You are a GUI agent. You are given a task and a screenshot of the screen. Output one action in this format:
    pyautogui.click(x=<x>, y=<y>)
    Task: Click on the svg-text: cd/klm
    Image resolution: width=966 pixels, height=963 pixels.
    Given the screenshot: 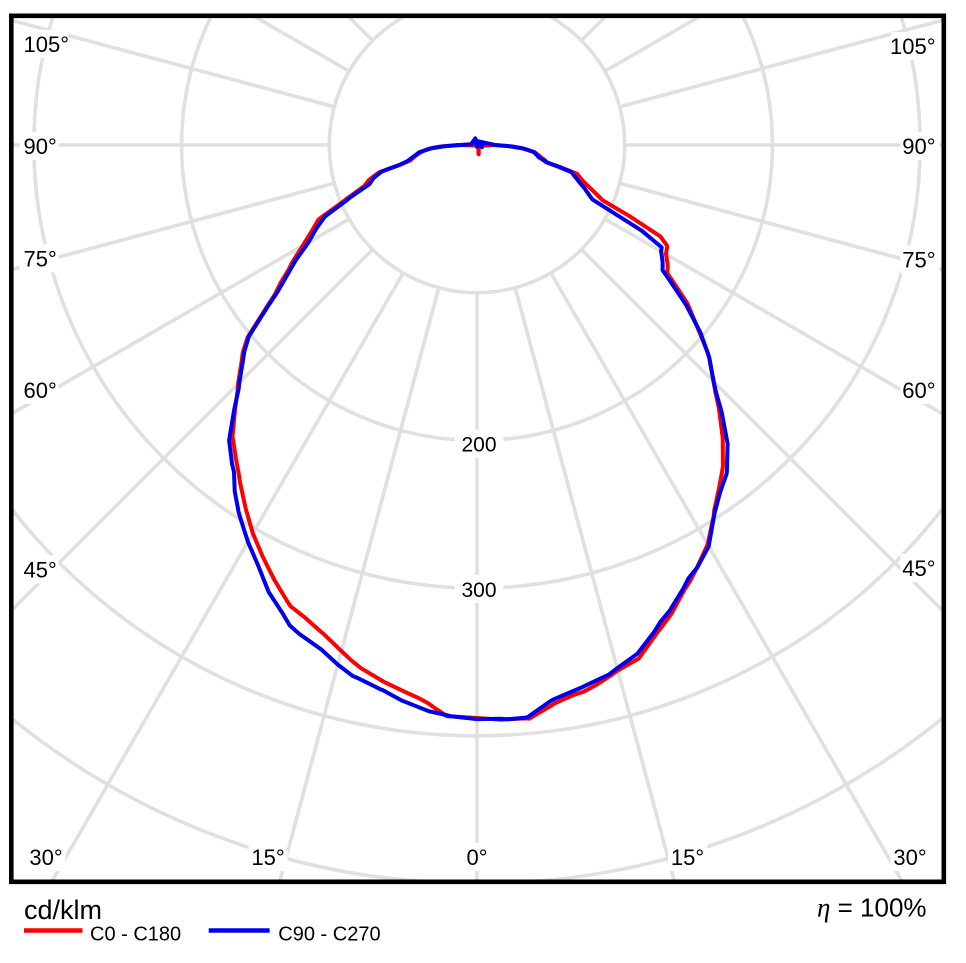 What is the action you would take?
    pyautogui.click(x=63, y=910)
    